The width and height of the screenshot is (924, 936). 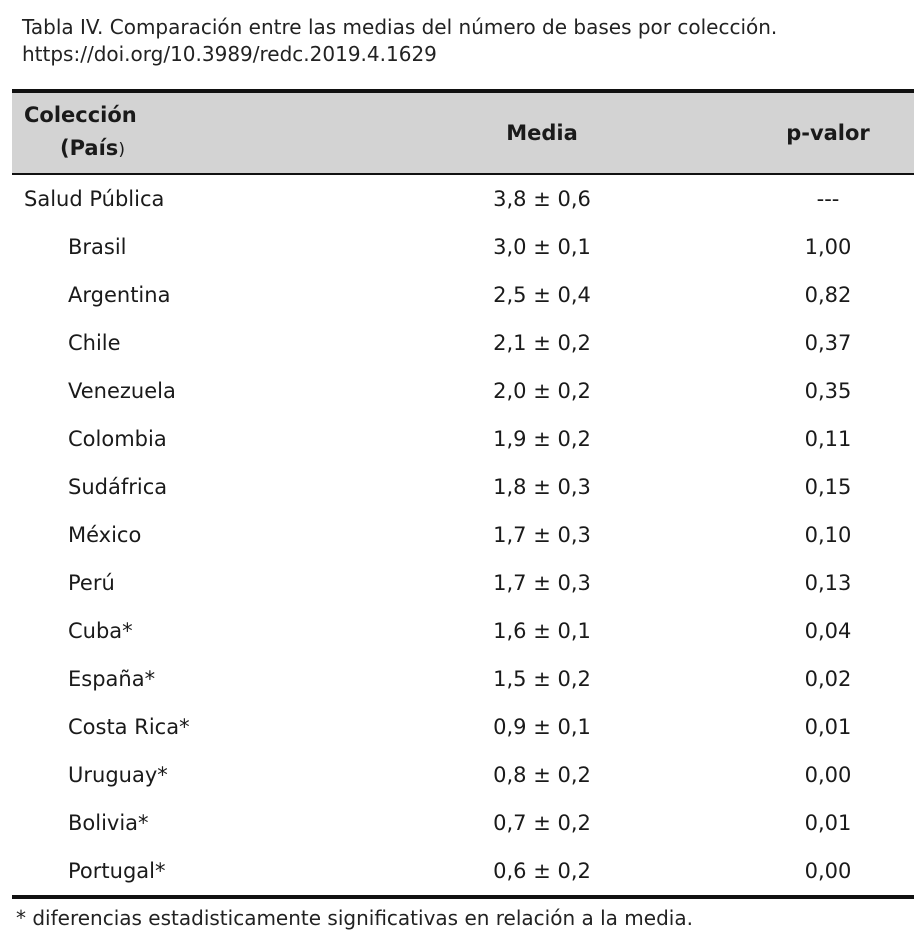 I want to click on cell-coleccion: Uruguay*, so click(x=118, y=775).